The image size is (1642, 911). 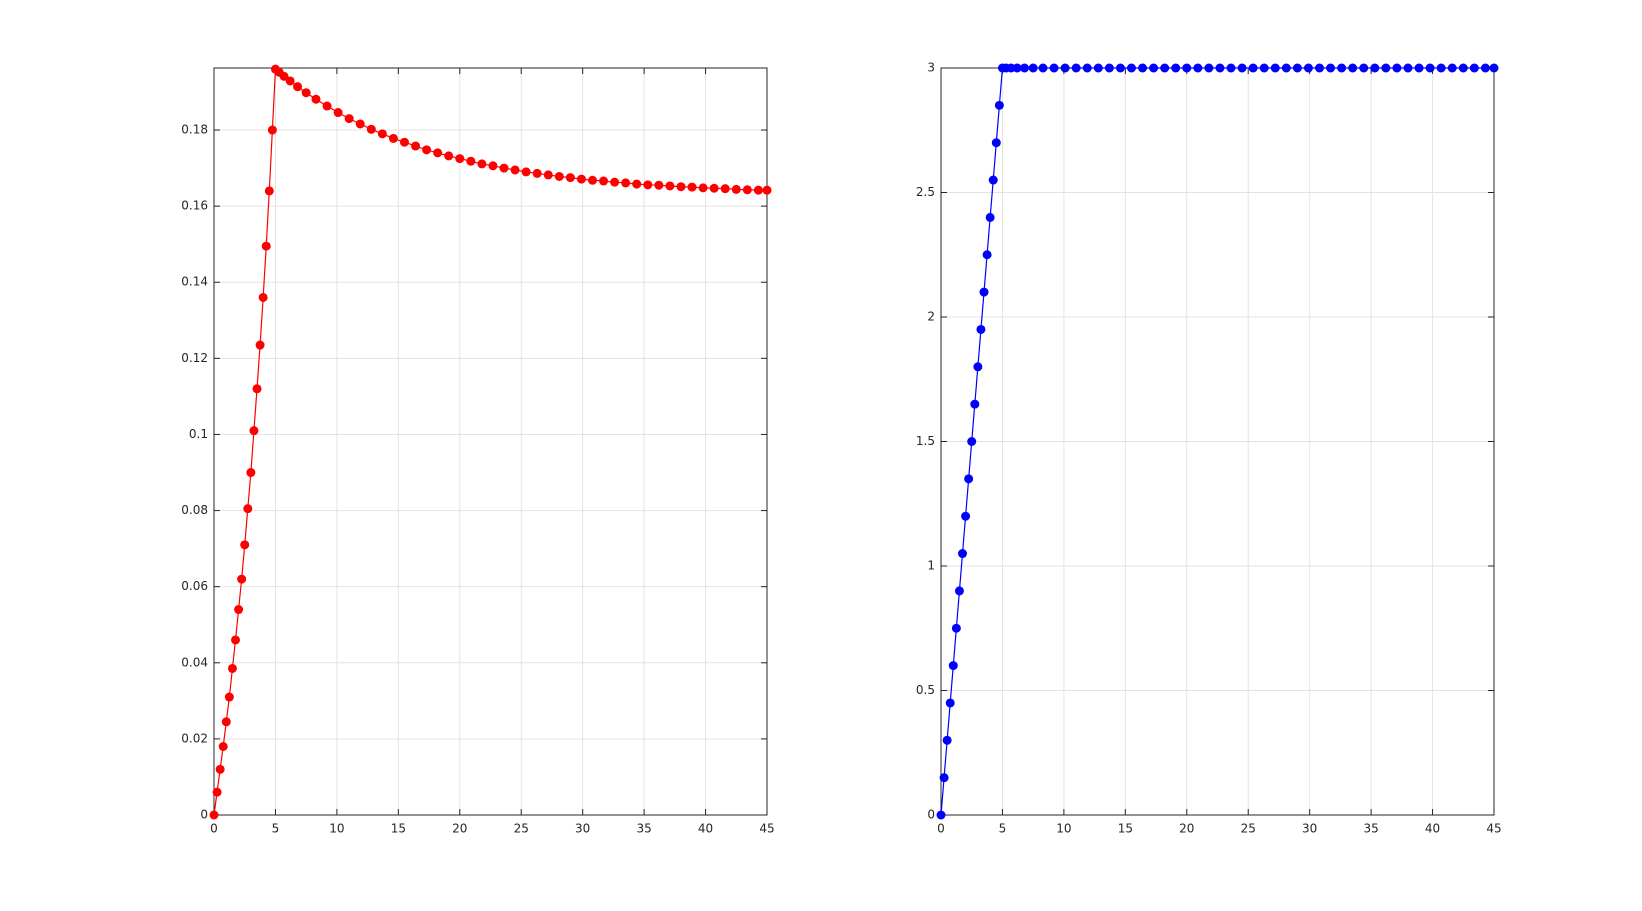 What do you see at coordinates (194, 282) in the screenshot?
I see `y-tick-label: 0.14` at bounding box center [194, 282].